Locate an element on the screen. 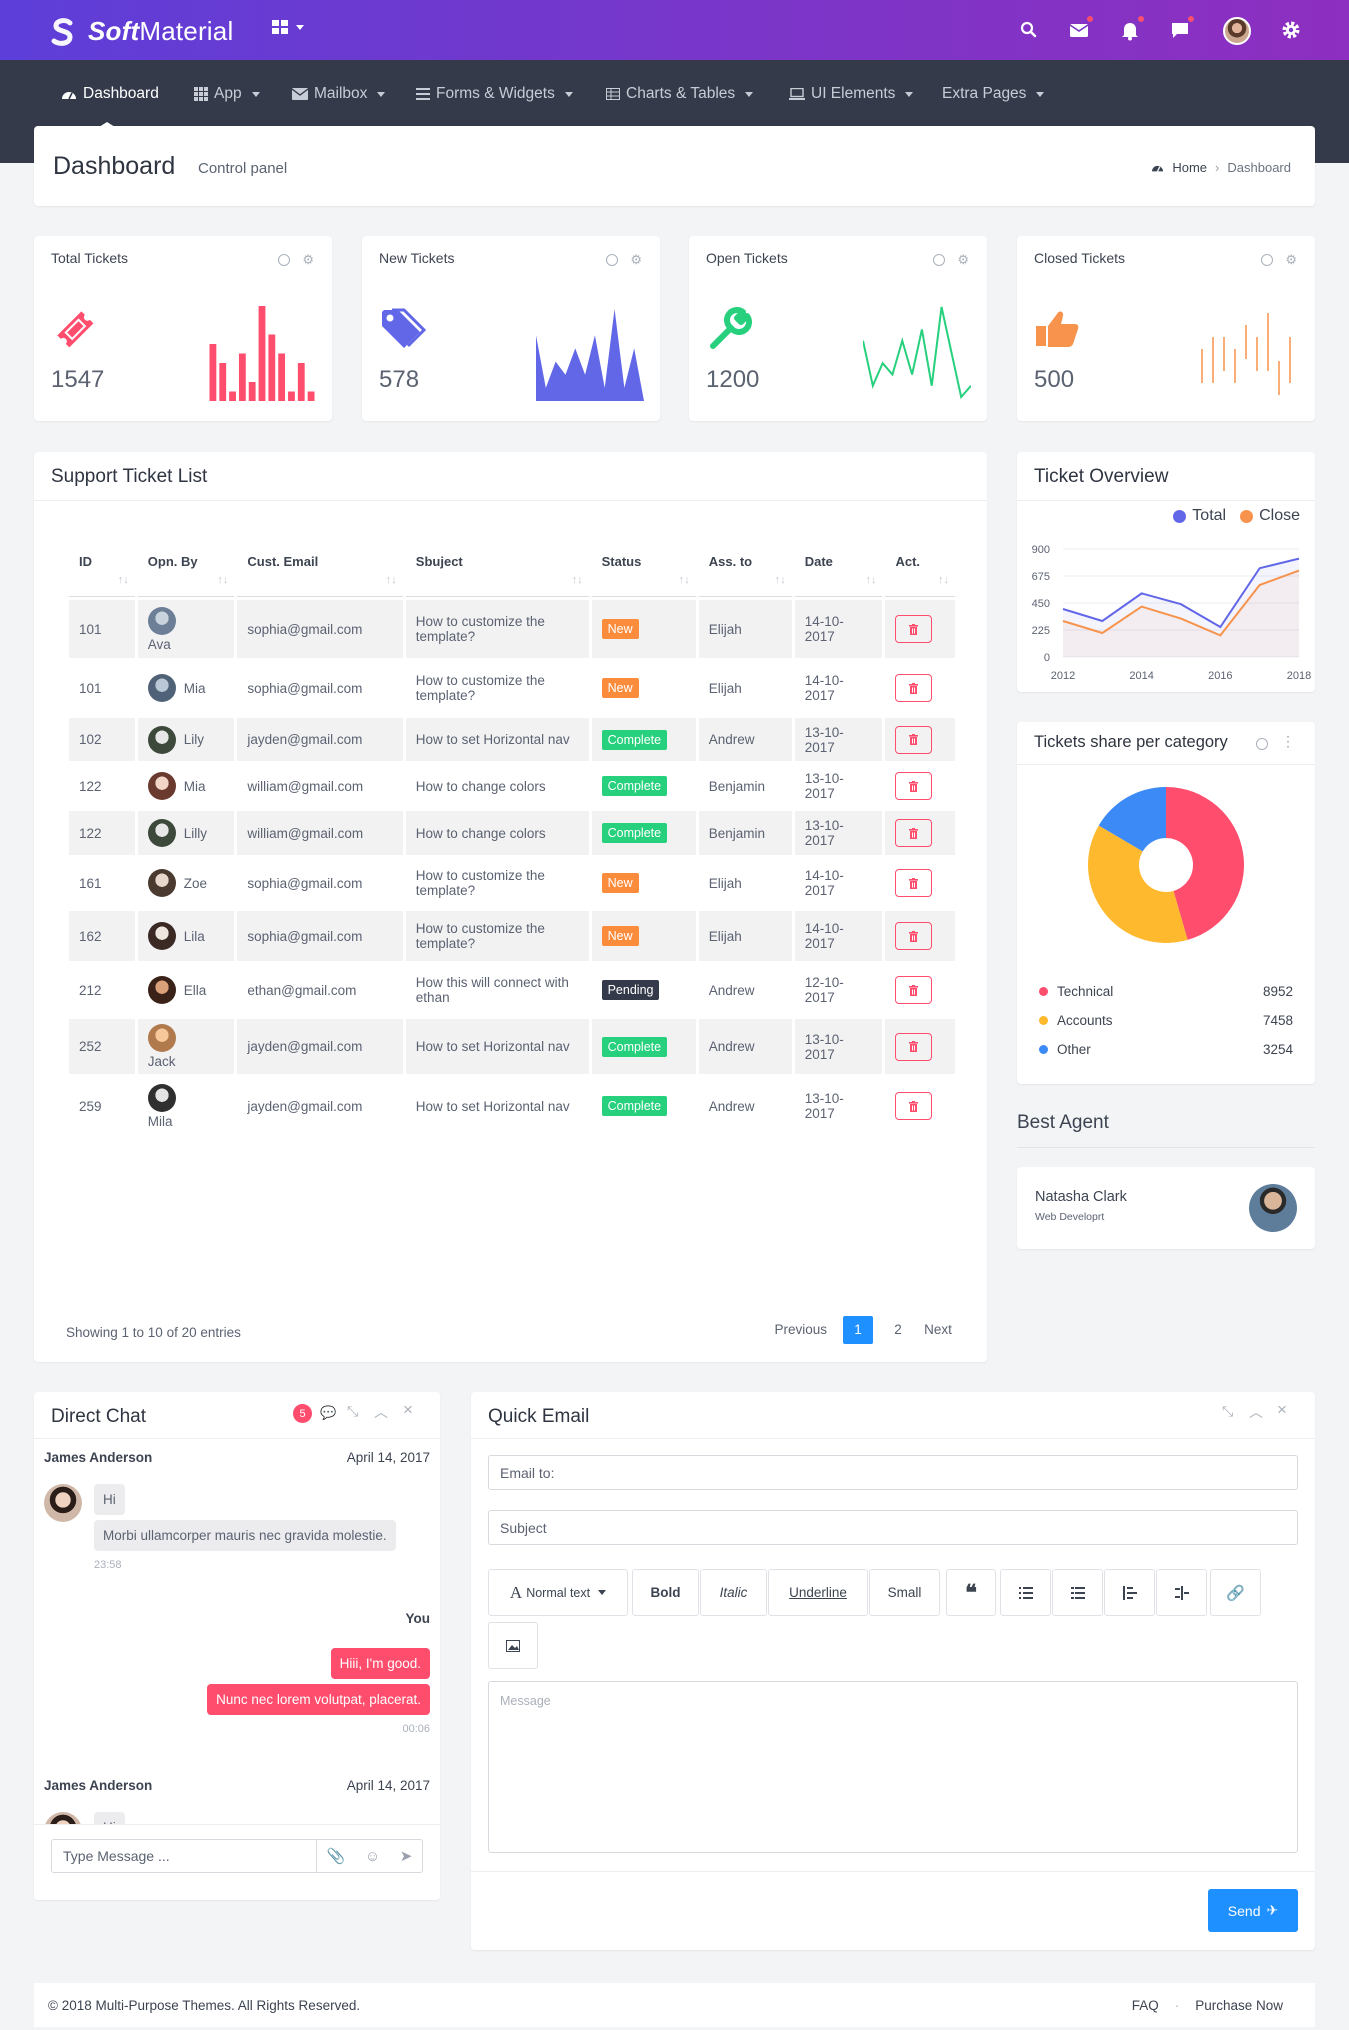 The width and height of the screenshot is (1349, 2030). y-tick-label: 675 is located at coordinates (1041, 577).